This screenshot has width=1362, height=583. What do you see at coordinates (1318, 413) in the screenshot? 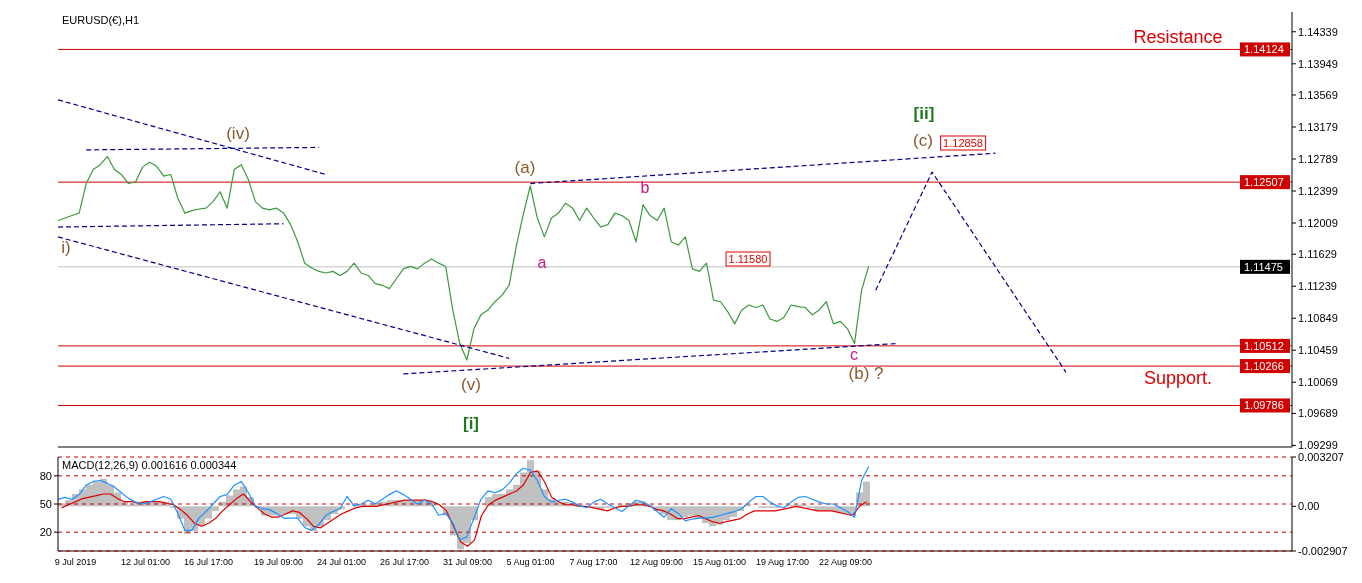
I see `y-tick-label: 1.09689` at bounding box center [1318, 413].